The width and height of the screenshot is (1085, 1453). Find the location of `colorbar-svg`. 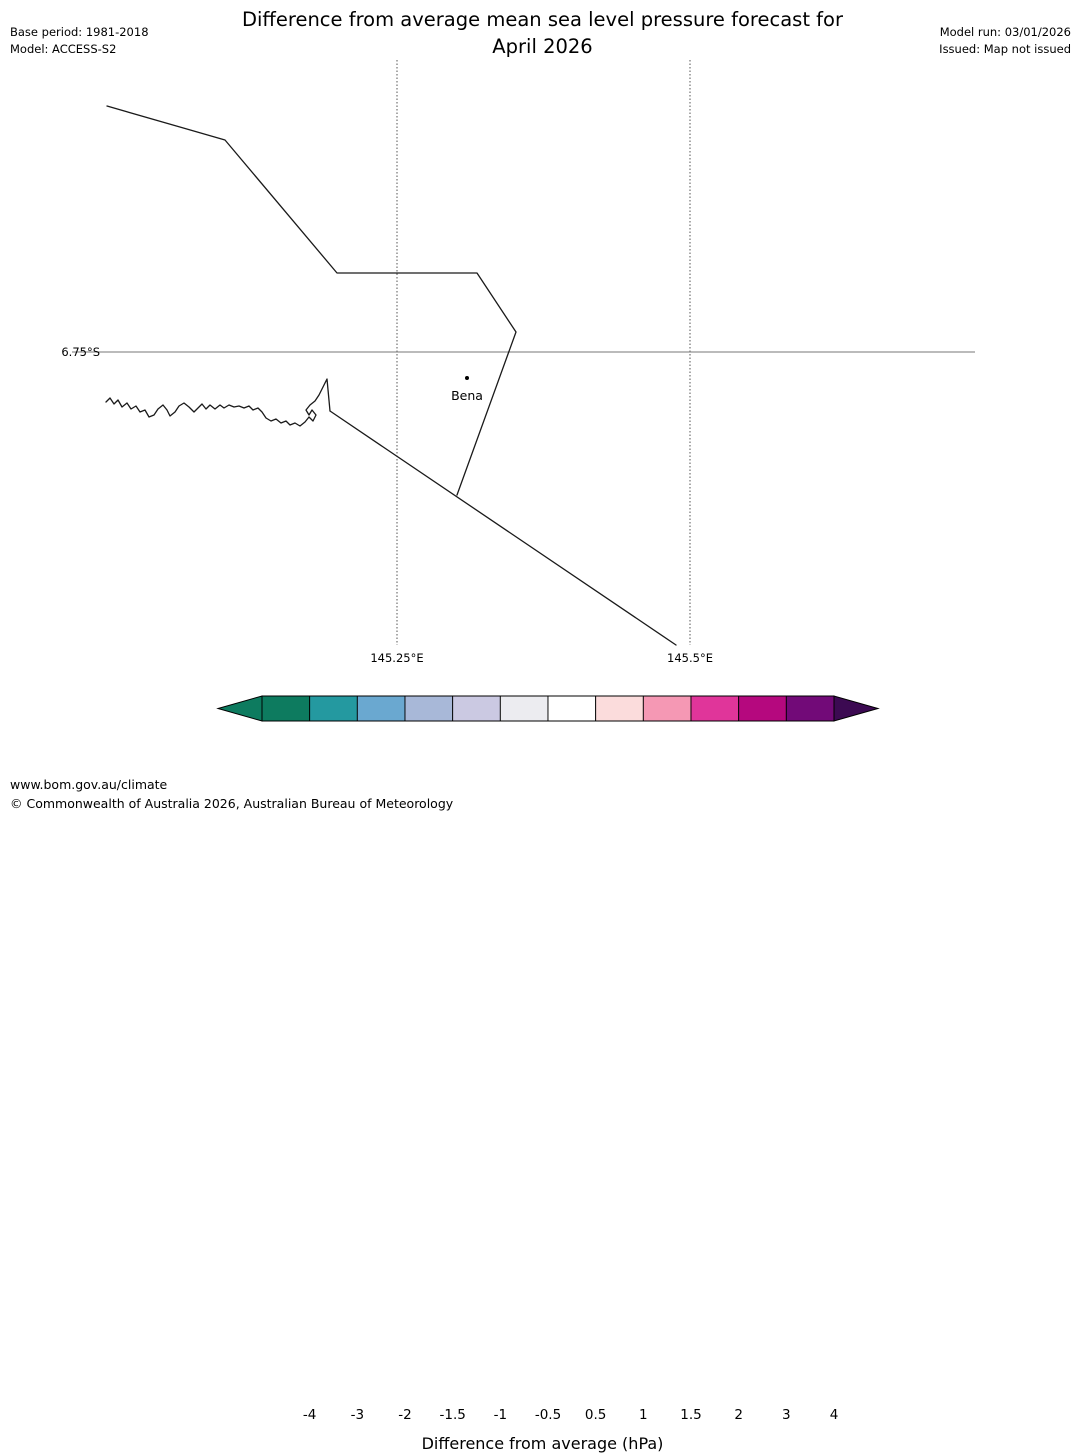

colorbar-svg is located at coordinates (548, 708).